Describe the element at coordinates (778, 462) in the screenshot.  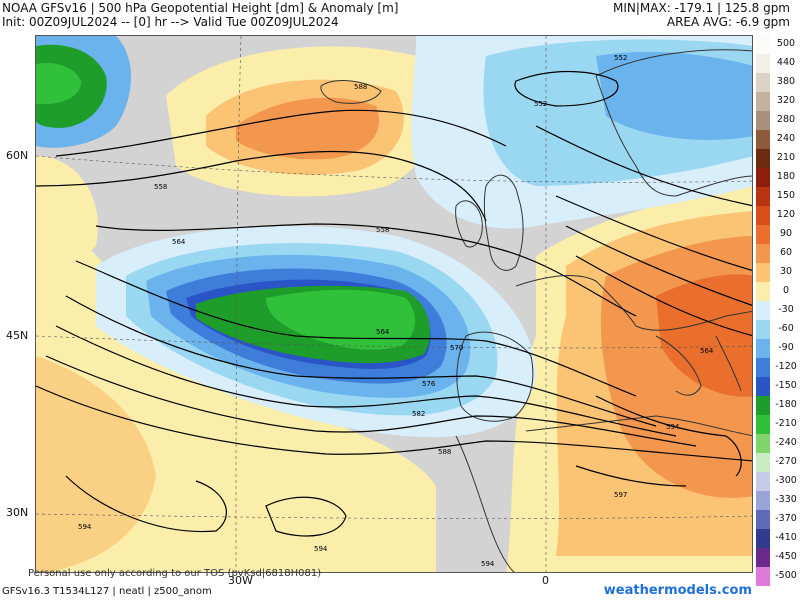
I see `legend-entry: -270` at that location.